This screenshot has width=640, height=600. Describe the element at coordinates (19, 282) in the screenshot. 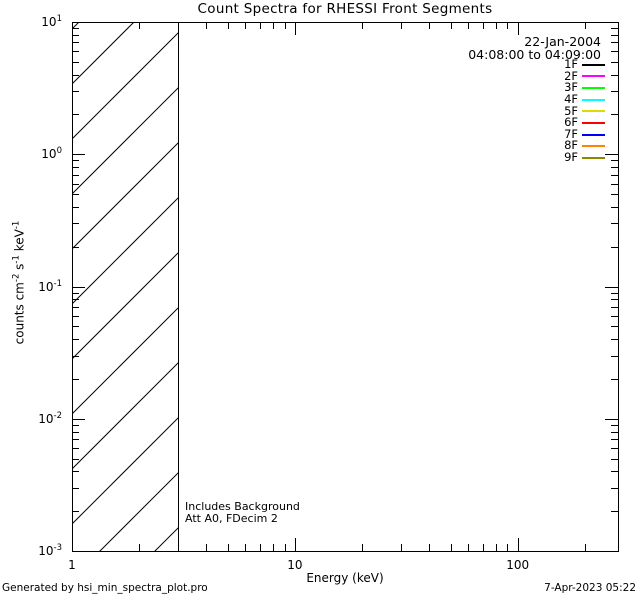

I see `y-axis-label: counts cm-2 s-1 keV-1` at that location.